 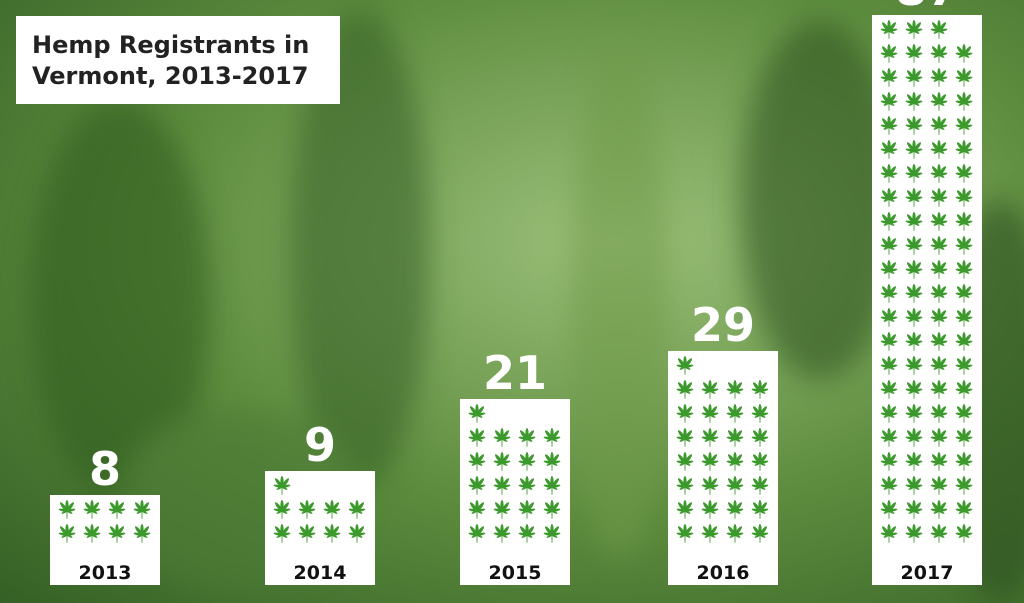 What do you see at coordinates (515, 573) in the screenshot?
I see `category-label: 2015` at bounding box center [515, 573].